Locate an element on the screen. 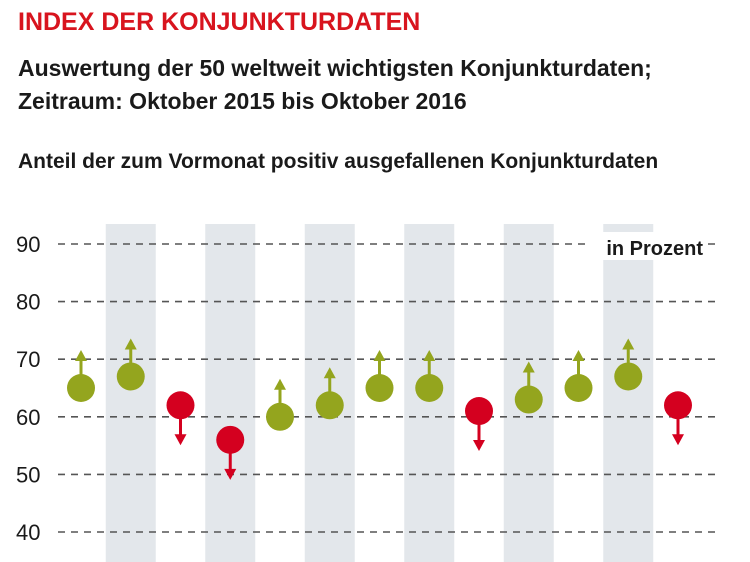 This screenshot has height=562, width=750. unit-label: in Prozent is located at coordinates (654, 249).